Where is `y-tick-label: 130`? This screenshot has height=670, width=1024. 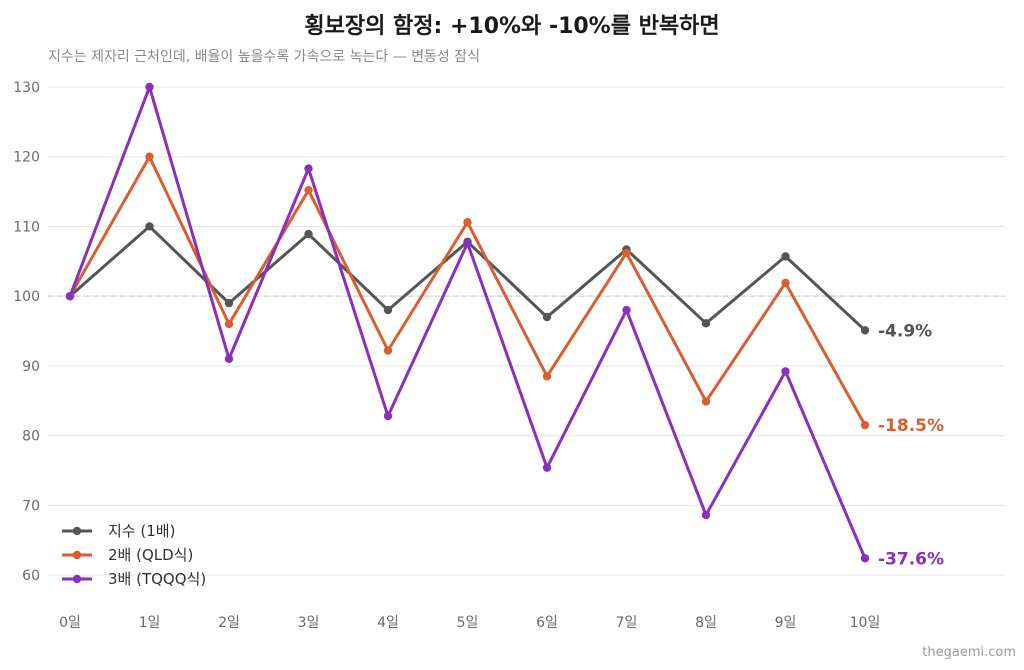
y-tick-label: 130 is located at coordinates (26, 88).